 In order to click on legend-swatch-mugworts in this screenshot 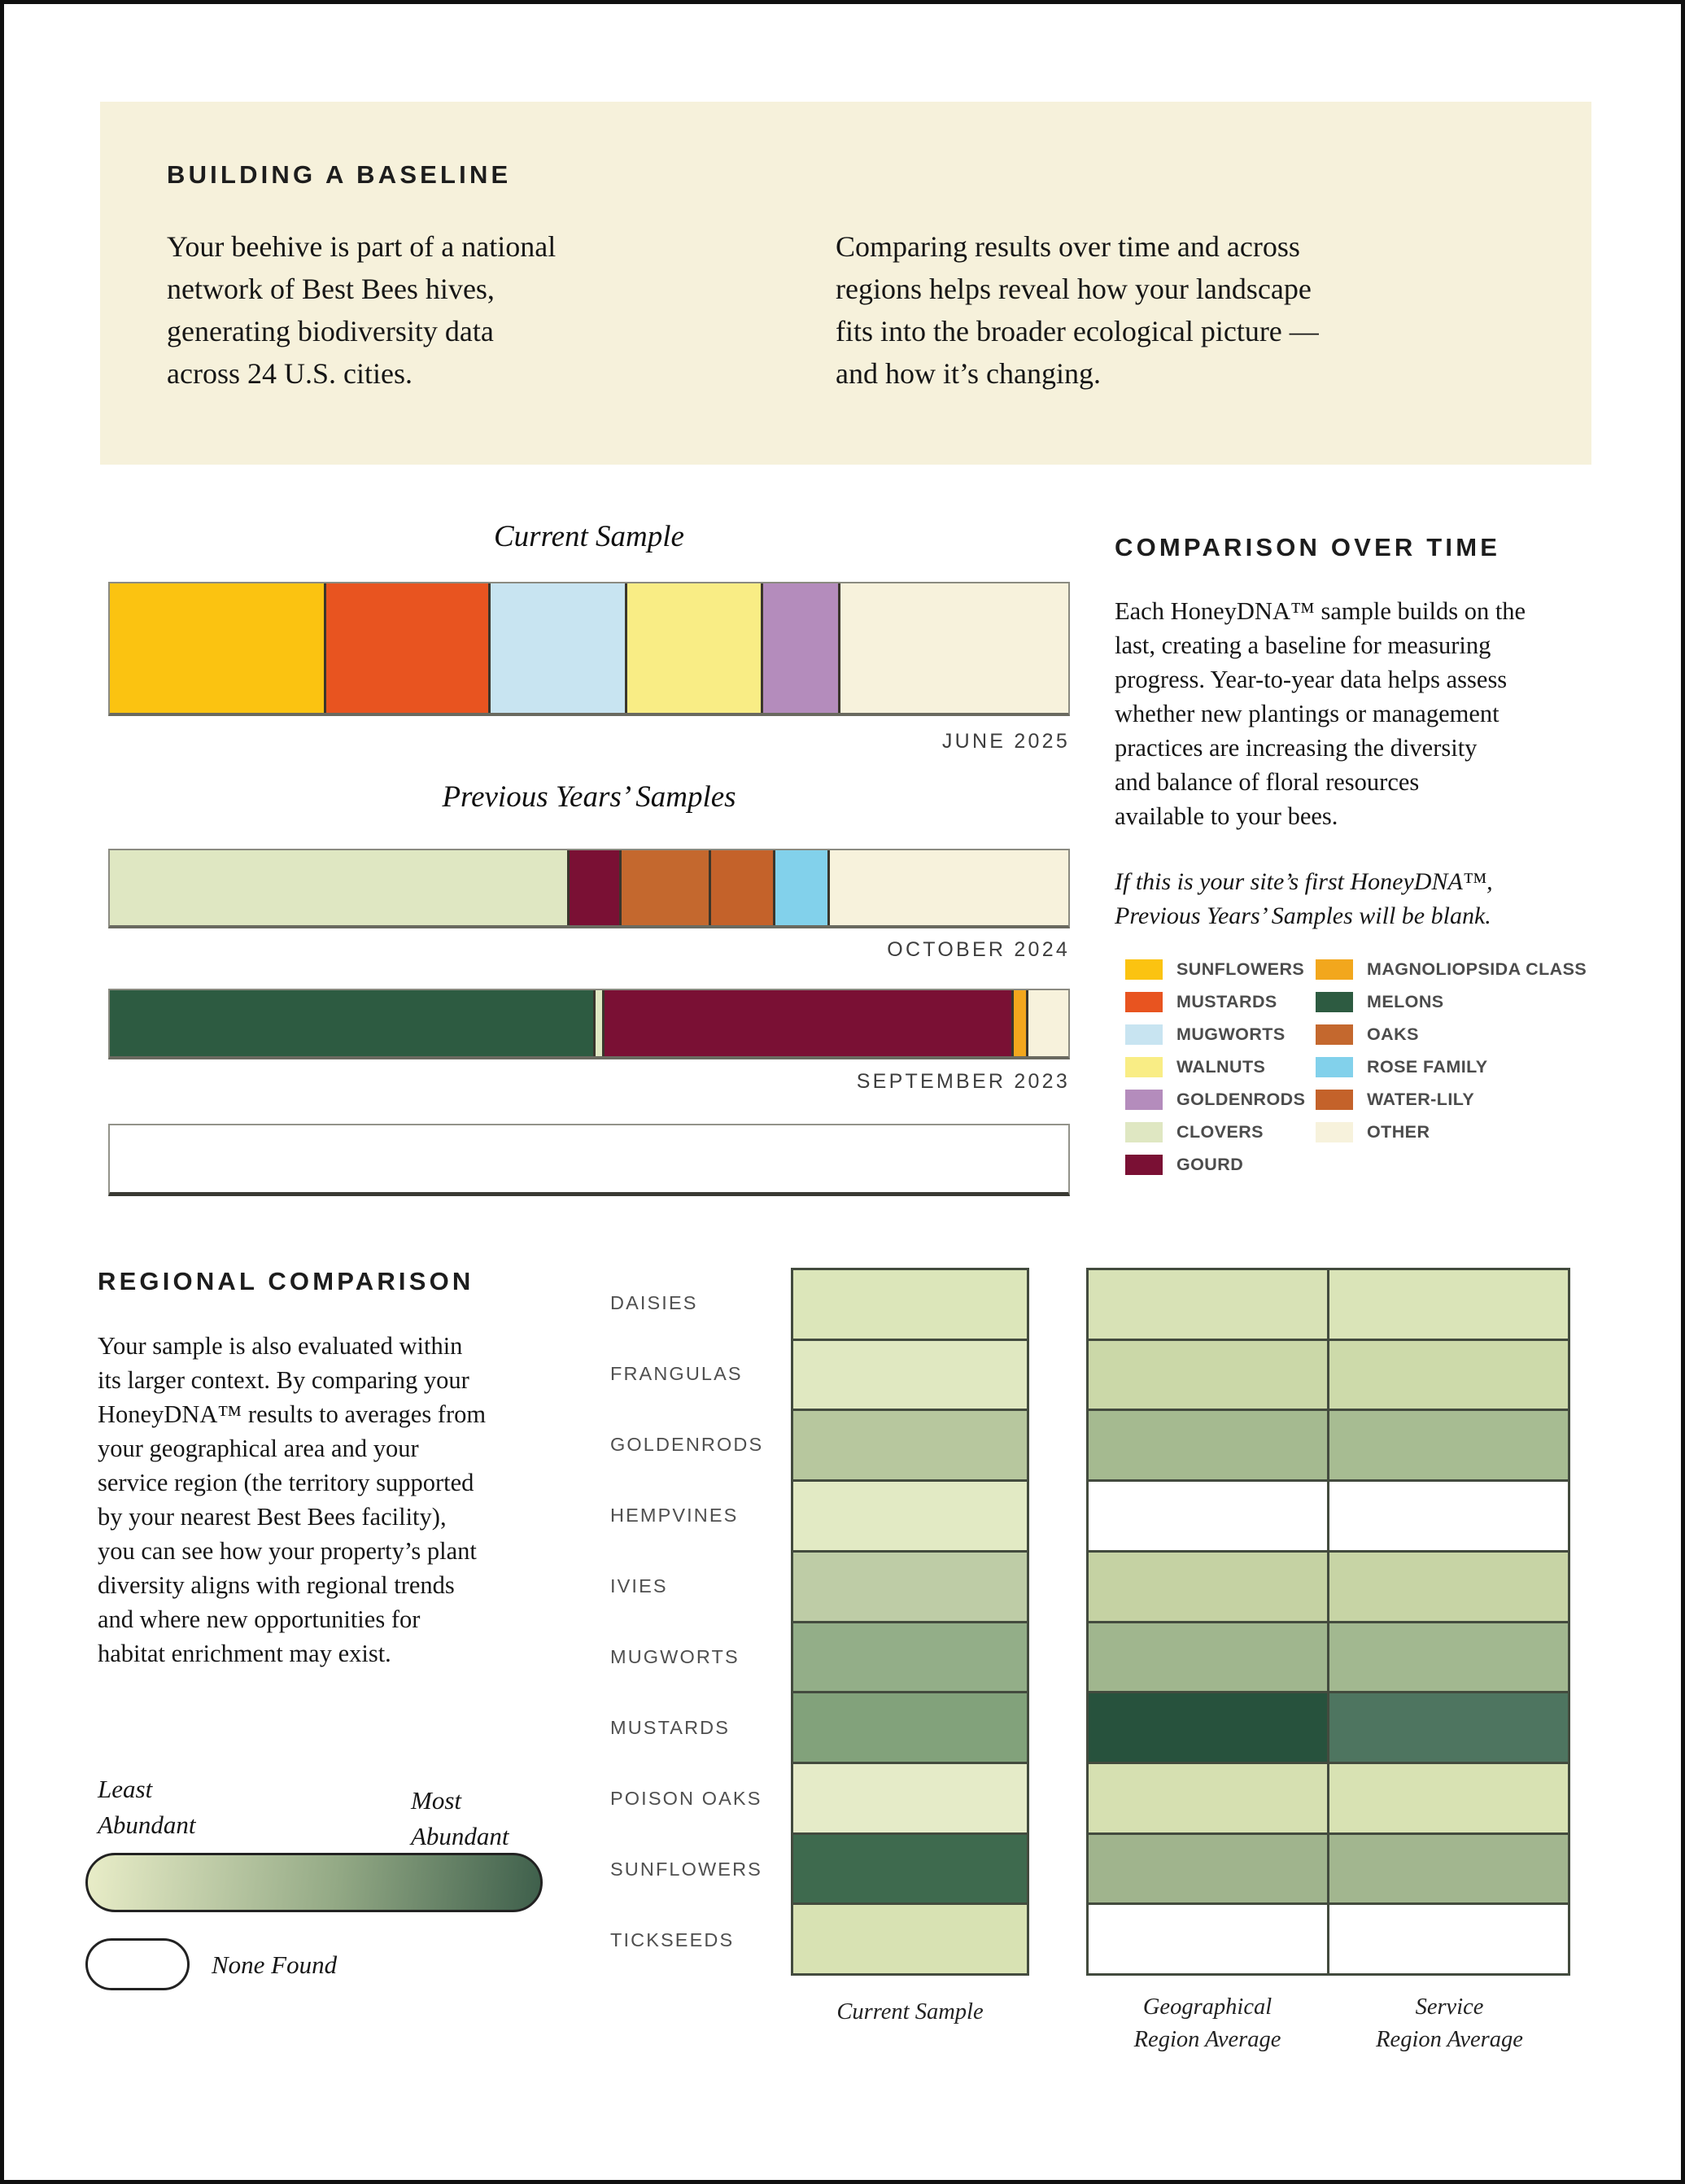, I will do `click(1144, 1035)`.